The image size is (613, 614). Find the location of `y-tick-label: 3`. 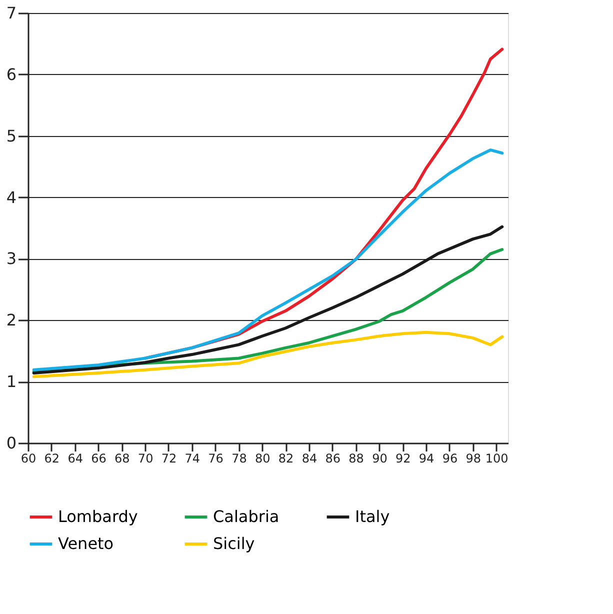

y-tick-label: 3 is located at coordinates (11, 258).